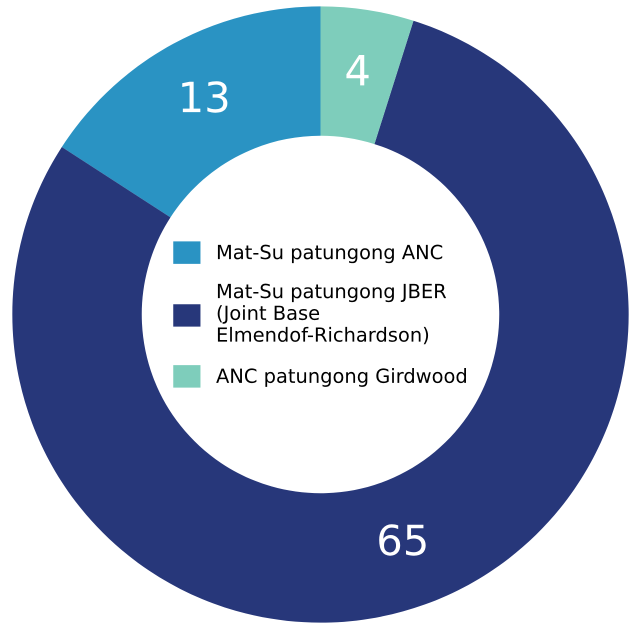  What do you see at coordinates (357, 70) in the screenshot?
I see `data-label: 4` at bounding box center [357, 70].